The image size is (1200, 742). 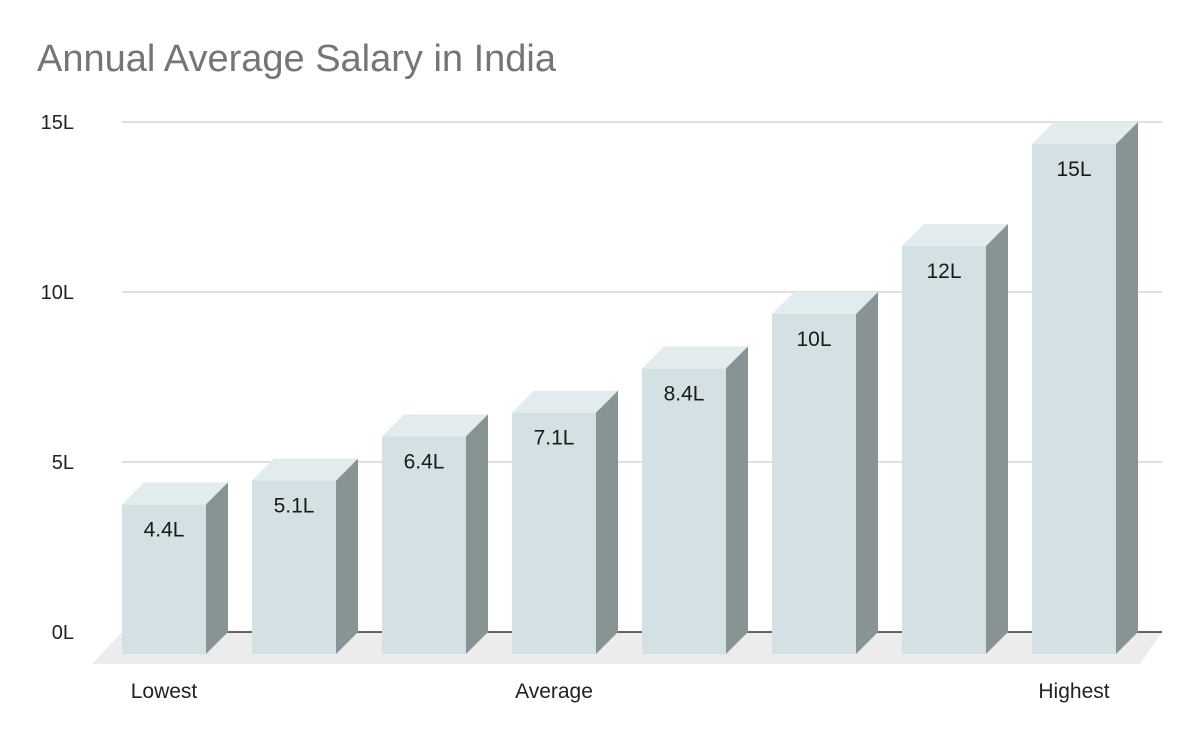 I want to click on x-tick-label: Average, so click(x=554, y=691).